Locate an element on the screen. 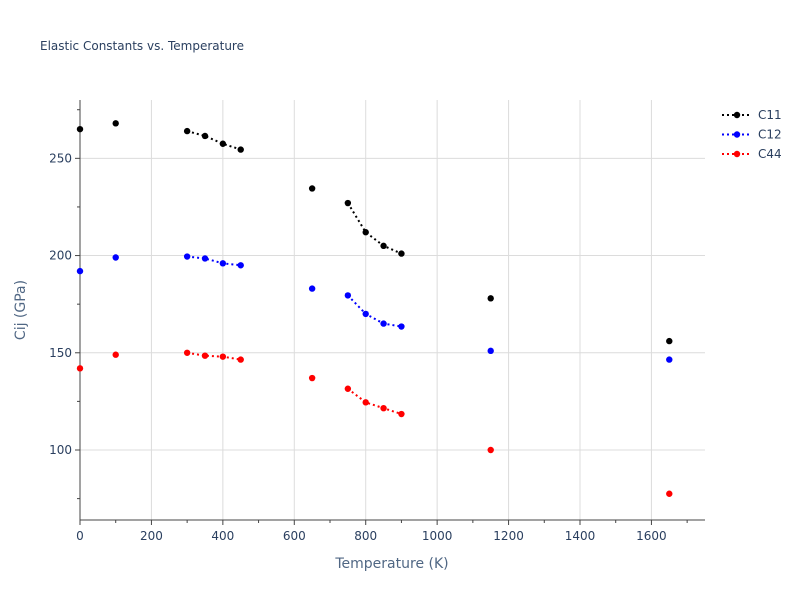  x-tick-label: 400 is located at coordinates (222, 536).